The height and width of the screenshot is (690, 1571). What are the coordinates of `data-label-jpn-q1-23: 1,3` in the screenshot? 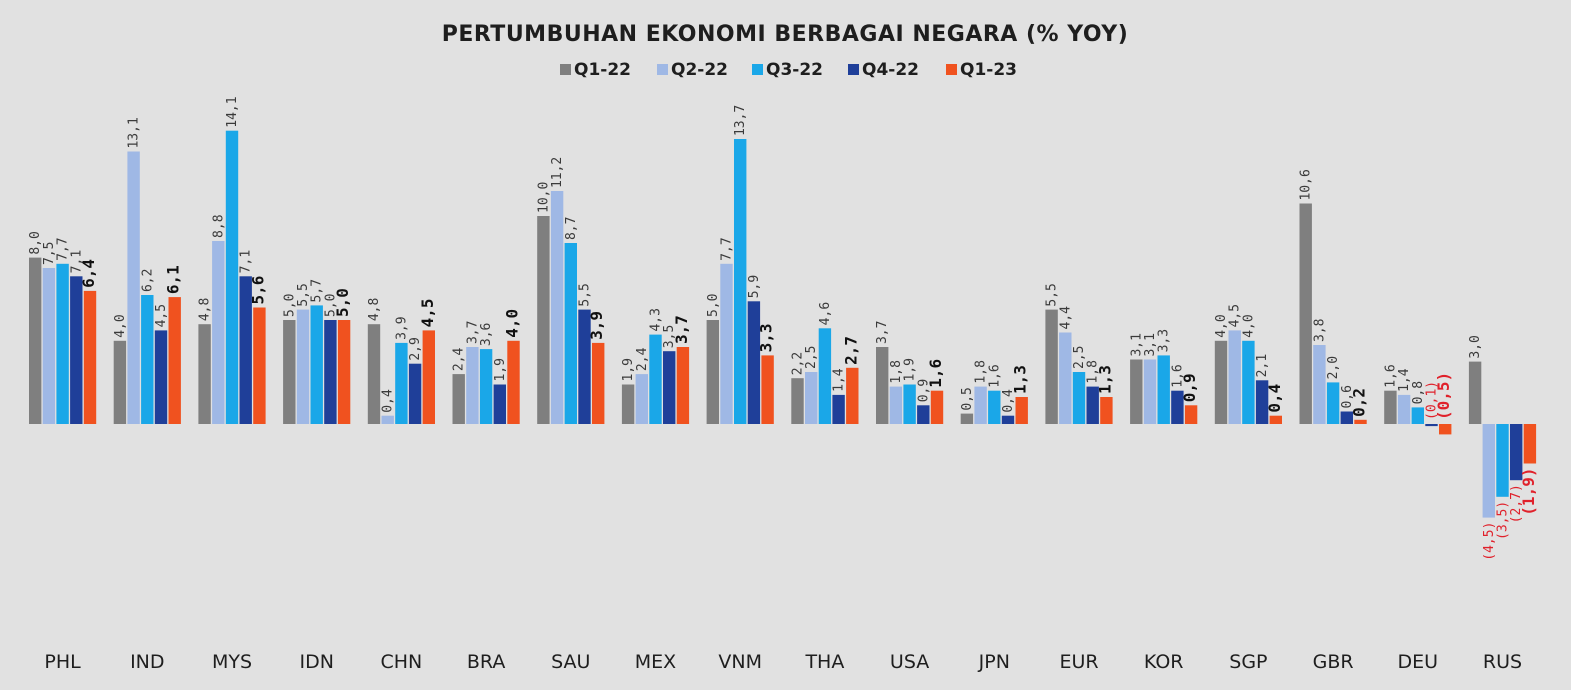 It's located at (1020, 379).